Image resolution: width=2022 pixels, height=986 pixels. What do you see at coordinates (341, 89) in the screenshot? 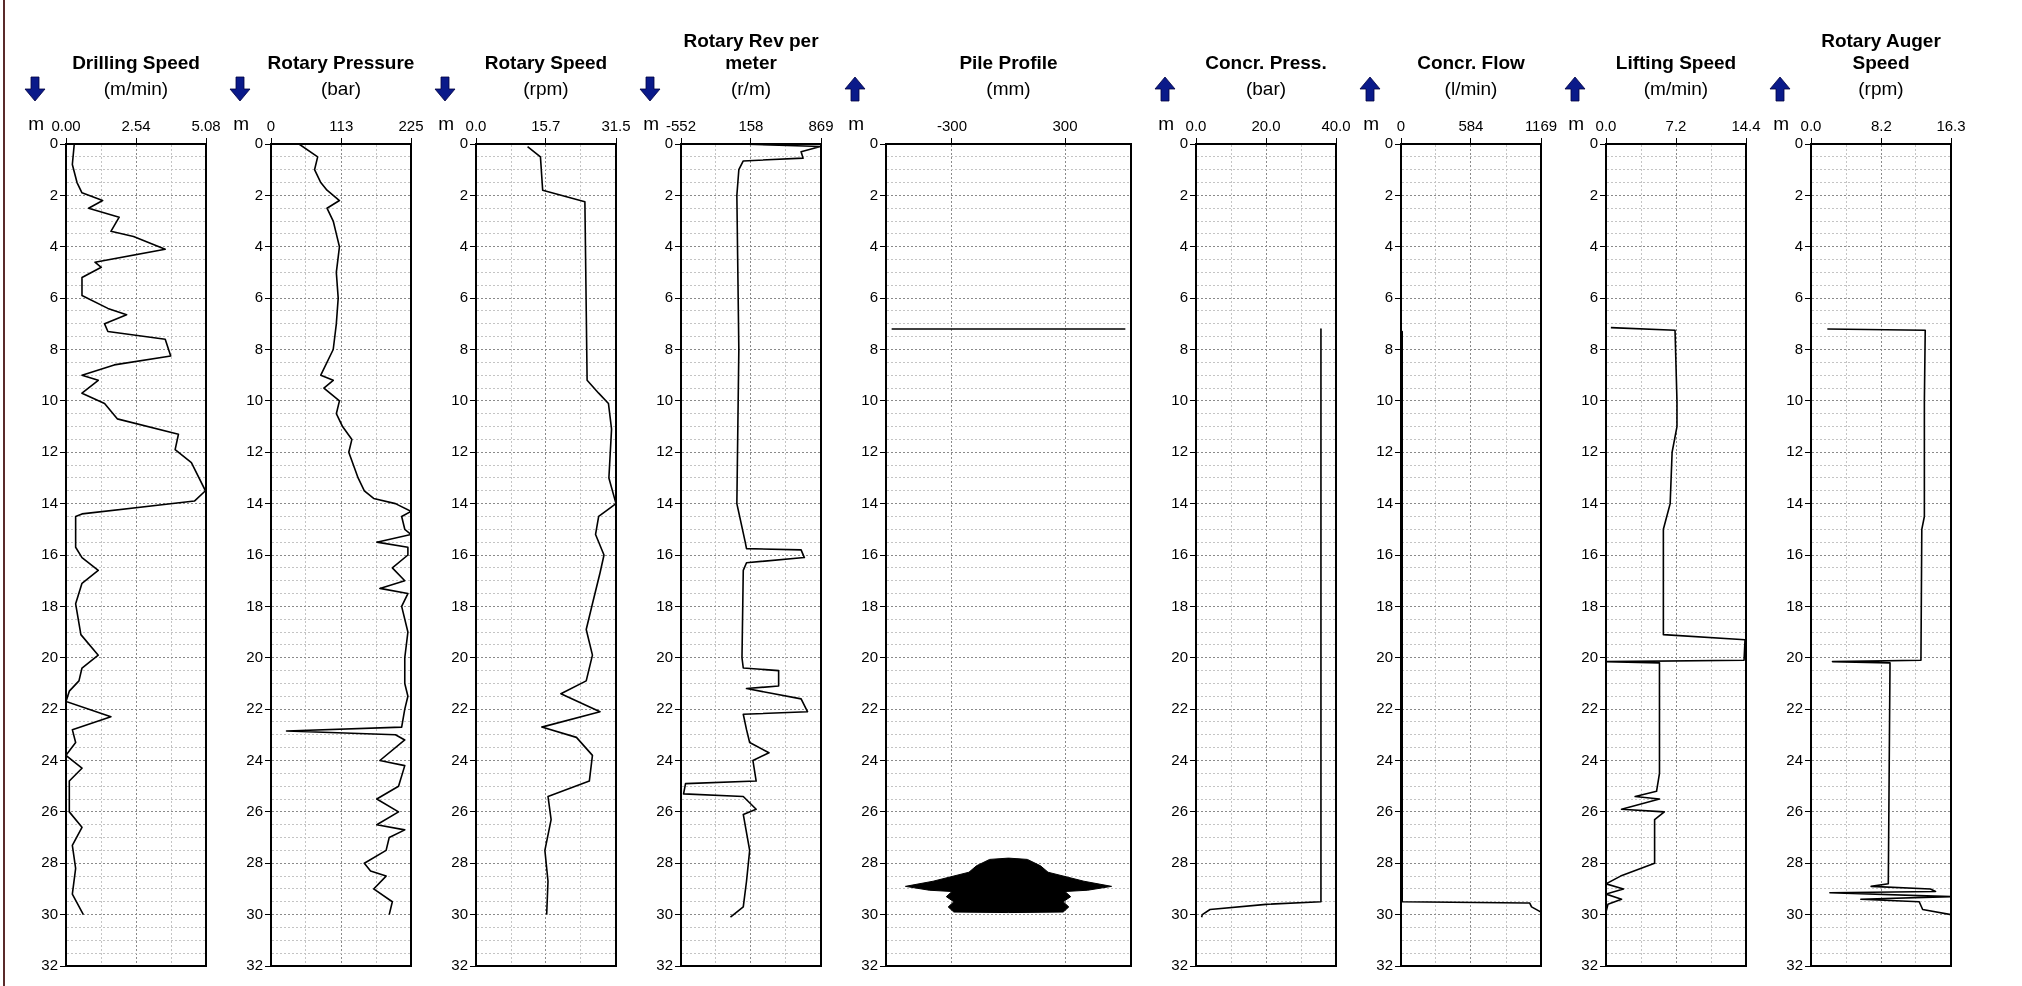
I see `x-axis-title: (bar)` at bounding box center [341, 89].